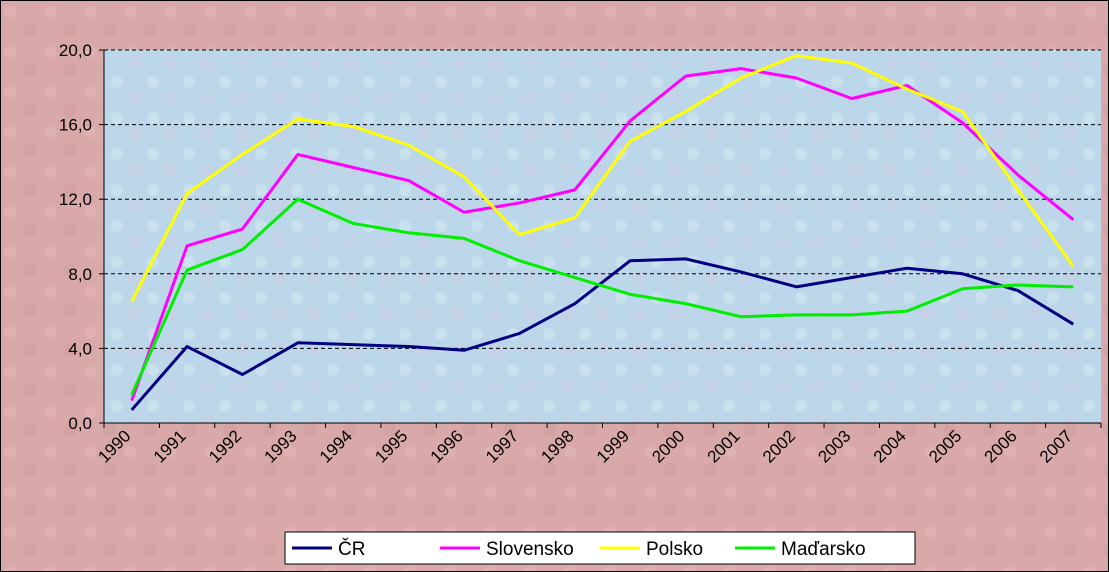 The image size is (1109, 572). I want to click on y-tick-label: 12,0, so click(75, 199).